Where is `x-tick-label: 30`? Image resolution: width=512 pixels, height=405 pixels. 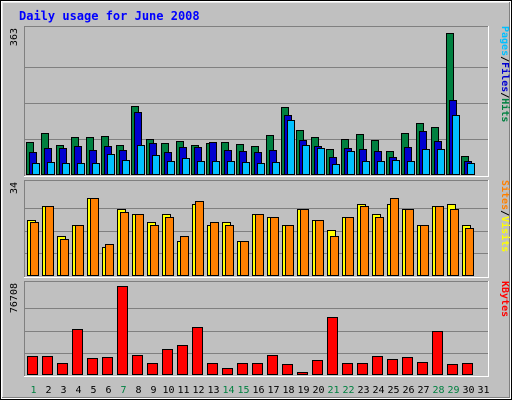 x-tick-label: 30 is located at coordinates (468, 390).